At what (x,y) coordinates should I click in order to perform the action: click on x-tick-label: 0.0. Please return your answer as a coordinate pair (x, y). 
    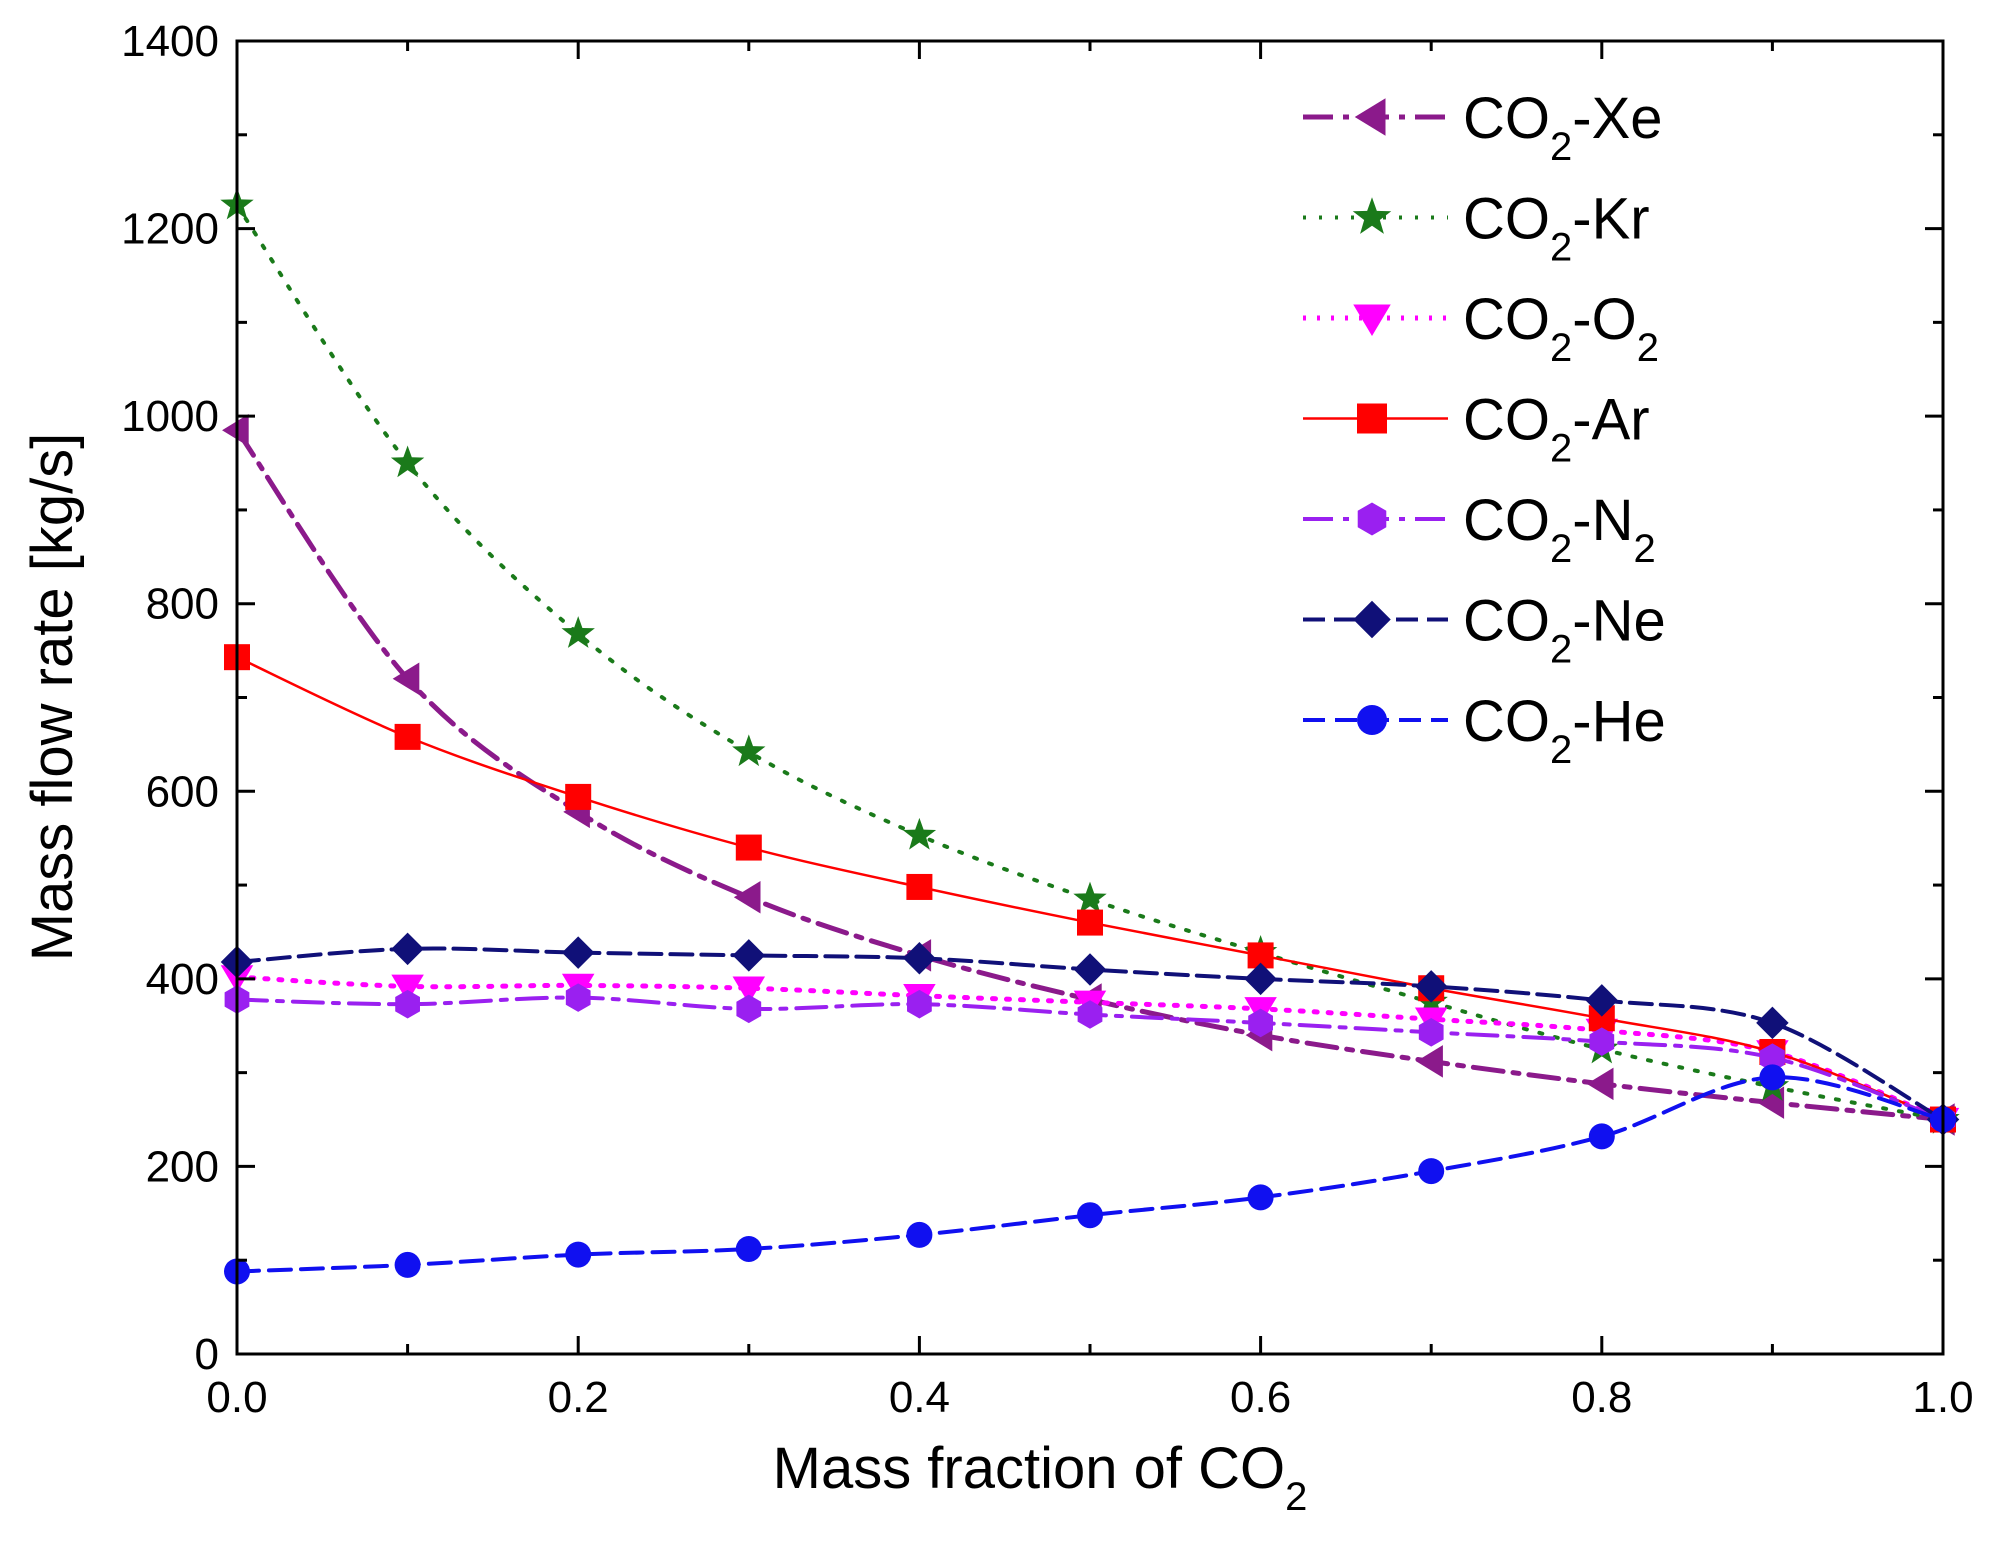
    Looking at the image, I should click on (236, 1397).